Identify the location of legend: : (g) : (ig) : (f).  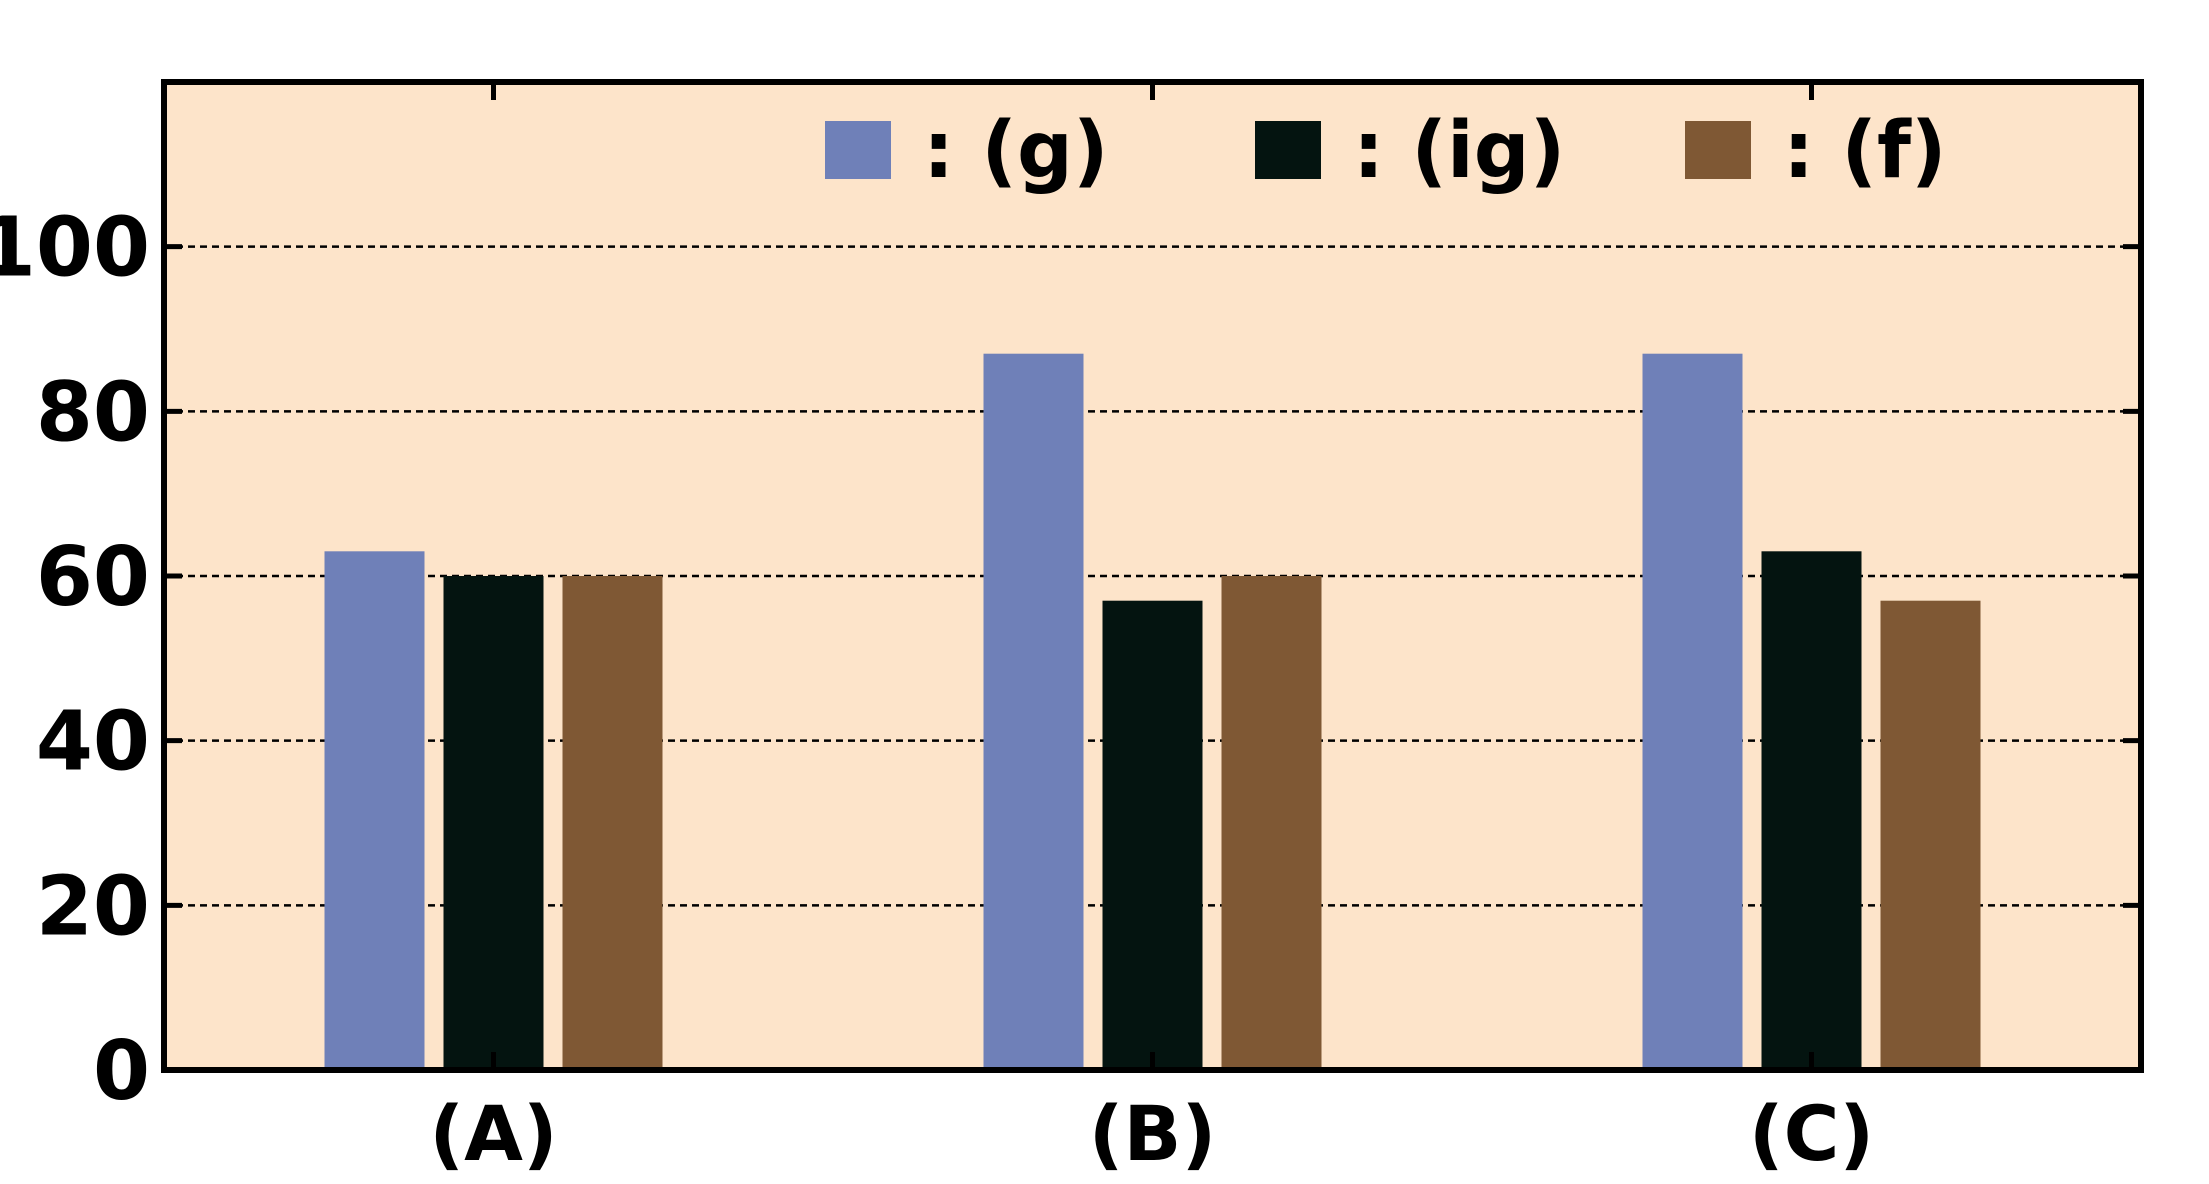
(1386, 151).